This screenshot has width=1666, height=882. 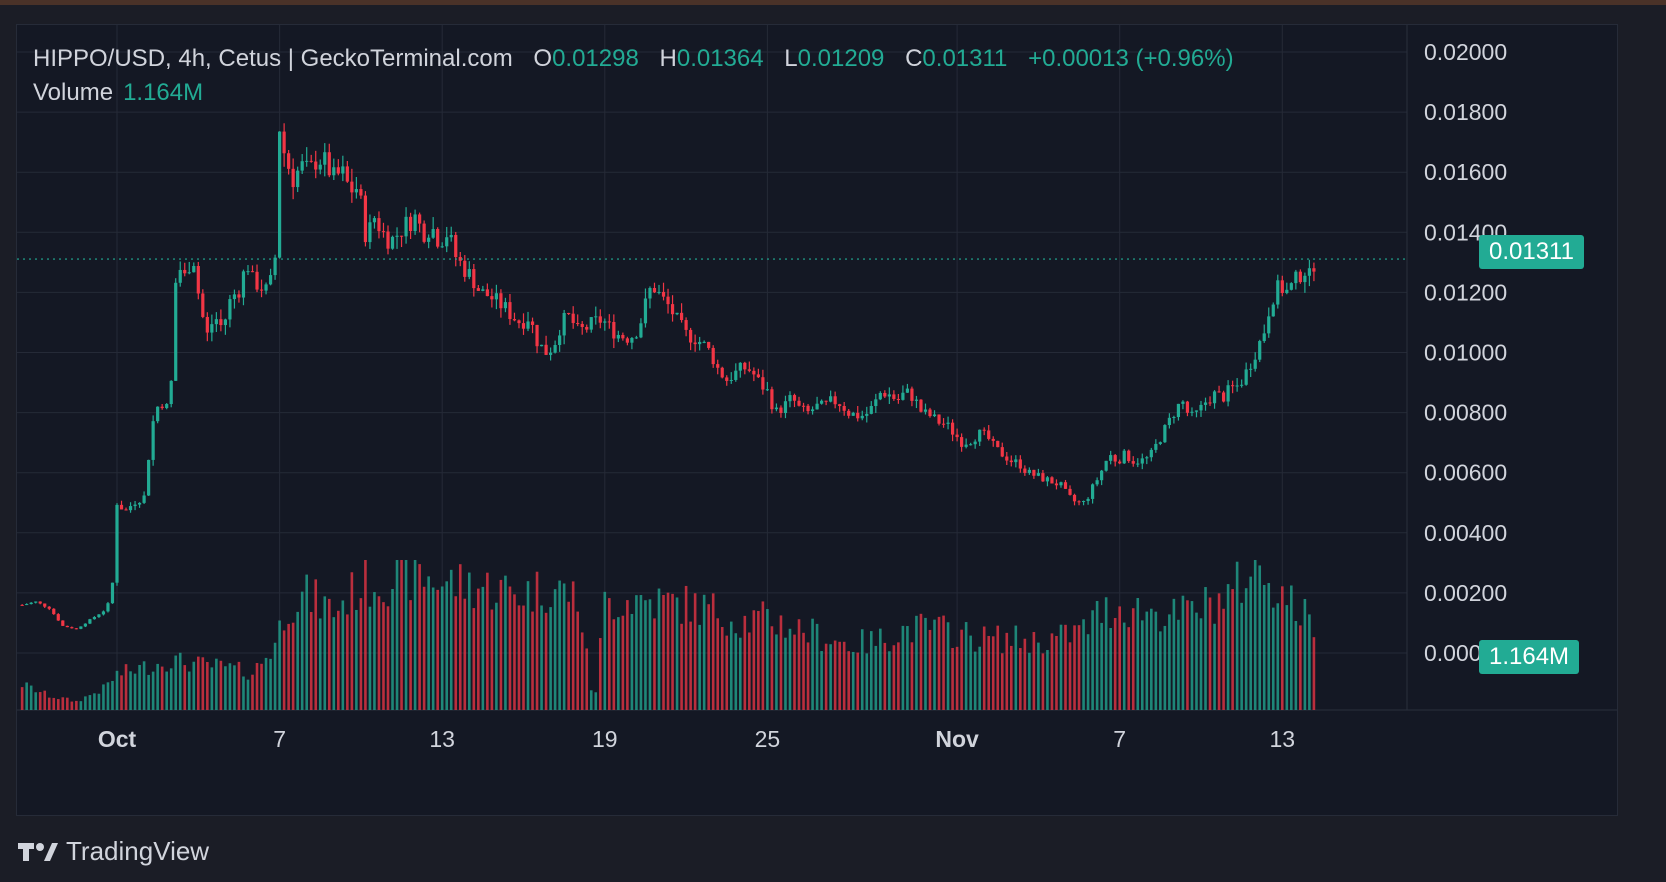 I want to click on y-tick-label: 0.00200, so click(x=1465, y=593).